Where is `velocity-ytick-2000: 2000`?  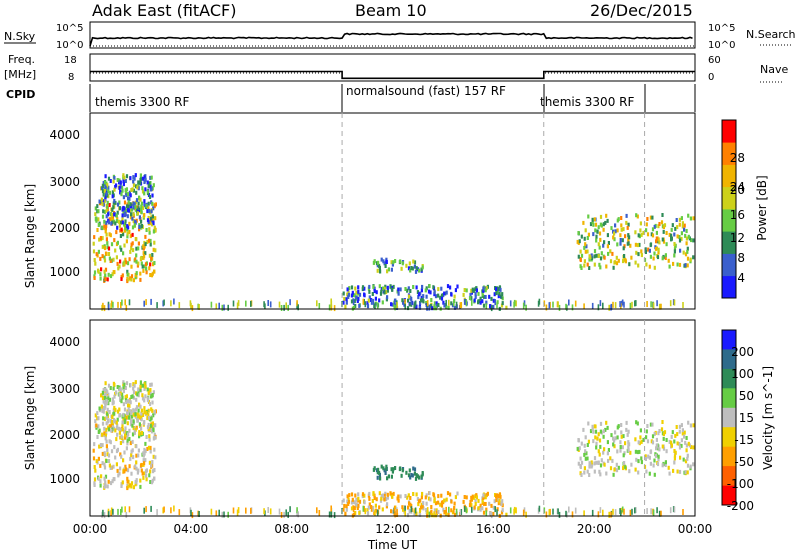
velocity-ytick-2000: 2000 is located at coordinates (64, 435).